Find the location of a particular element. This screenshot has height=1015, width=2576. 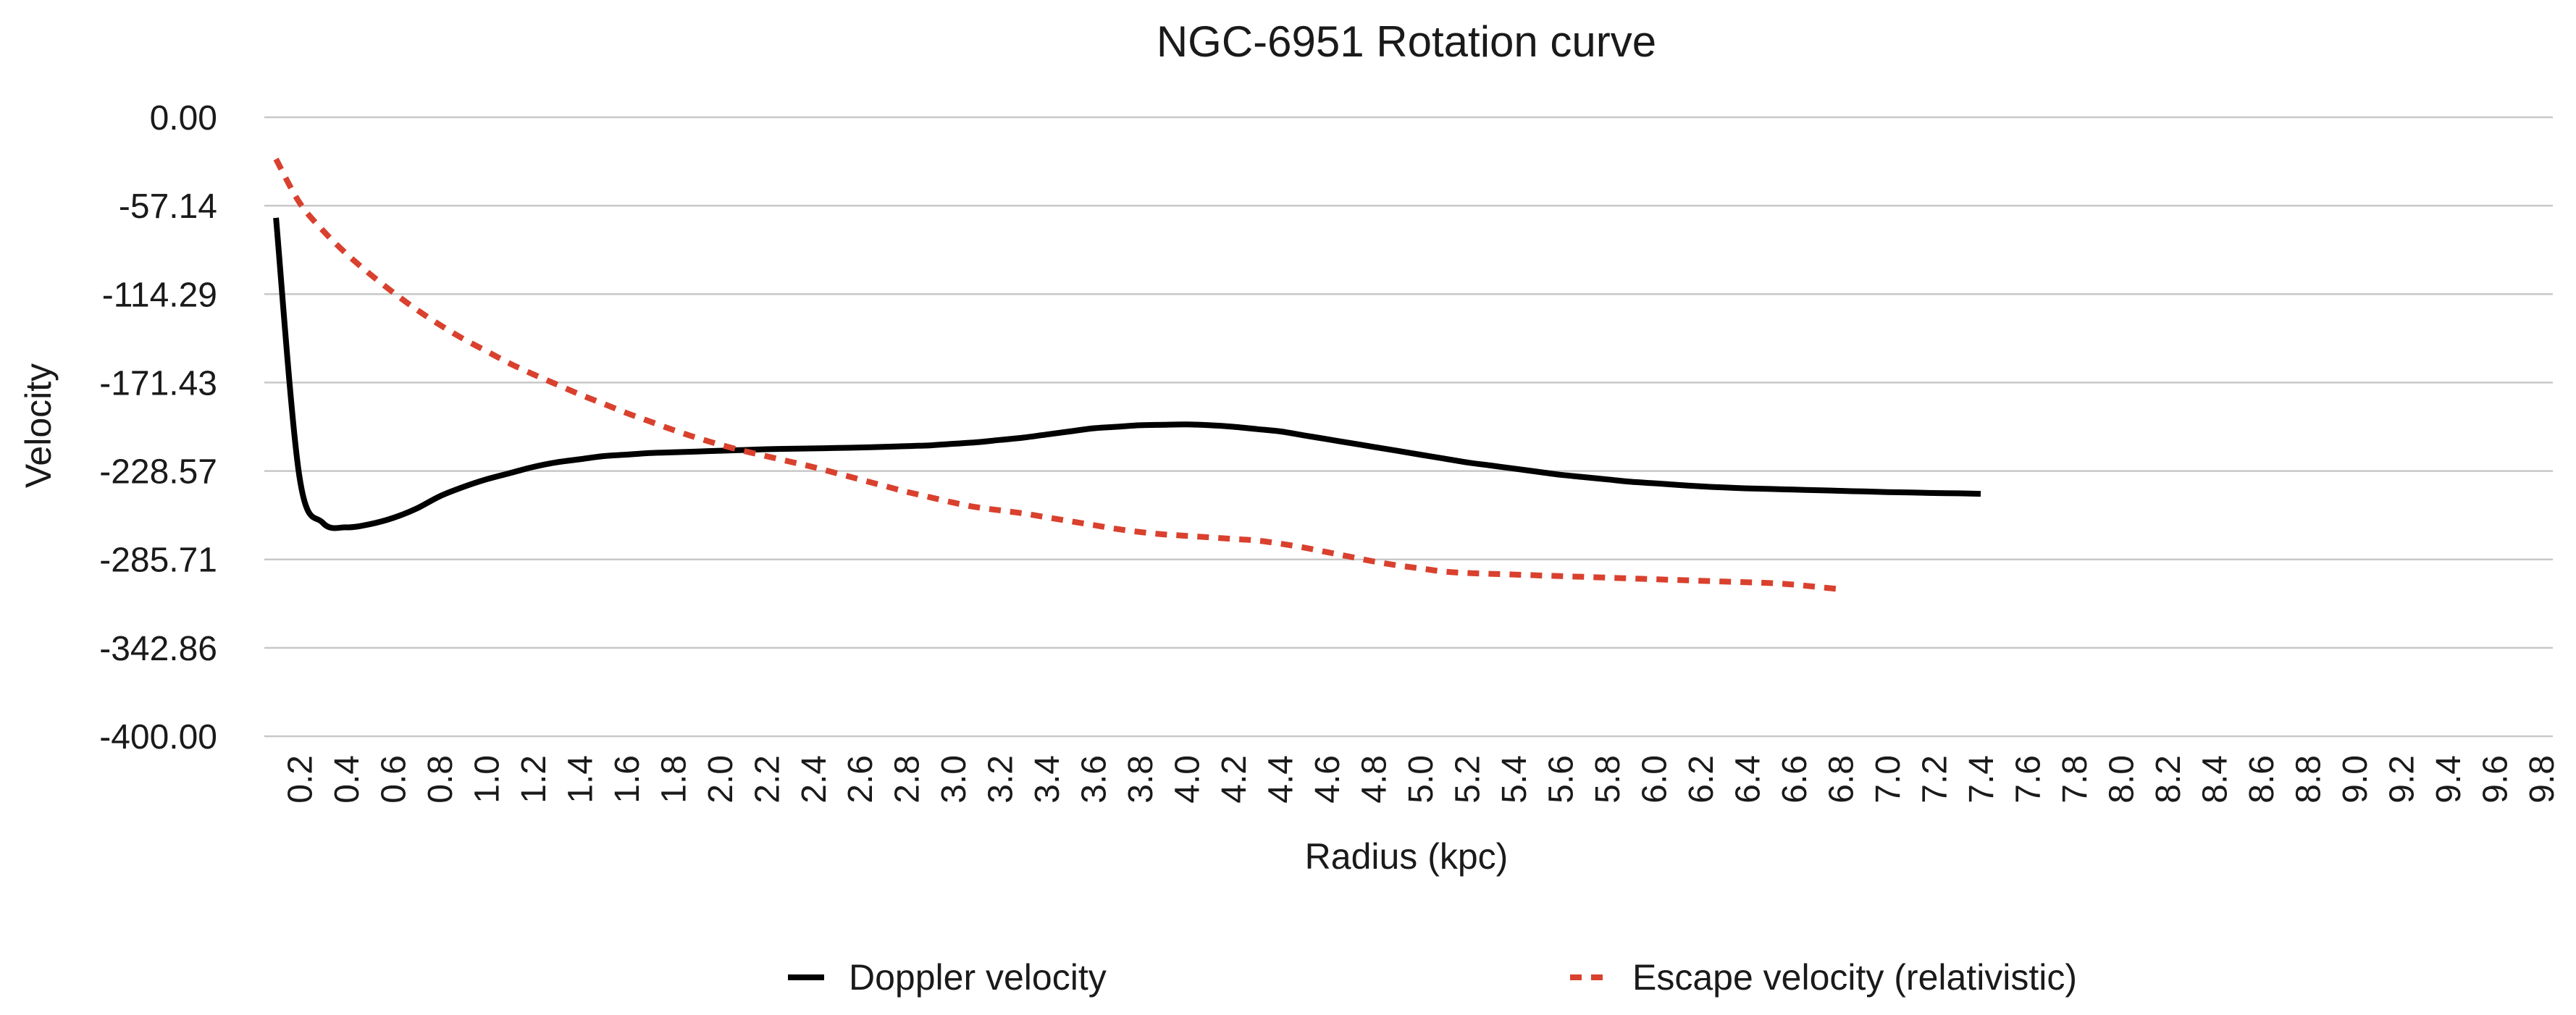

x-tick-label: 5.8 is located at coordinates (1608, 779).